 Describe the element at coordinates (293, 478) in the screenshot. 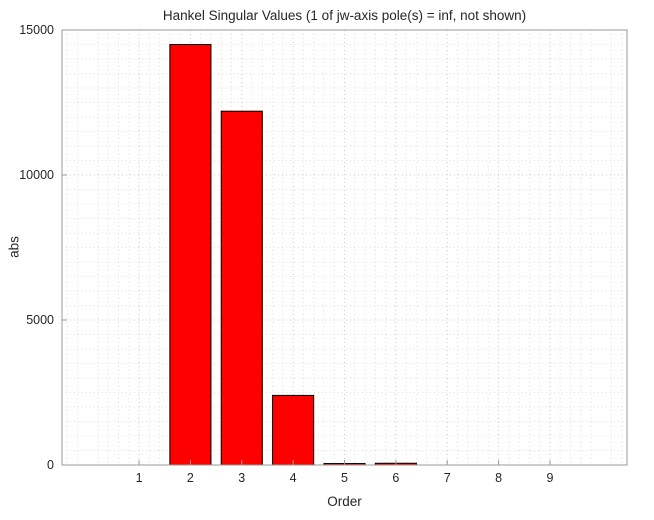

I see `x-tick-label: 4` at that location.